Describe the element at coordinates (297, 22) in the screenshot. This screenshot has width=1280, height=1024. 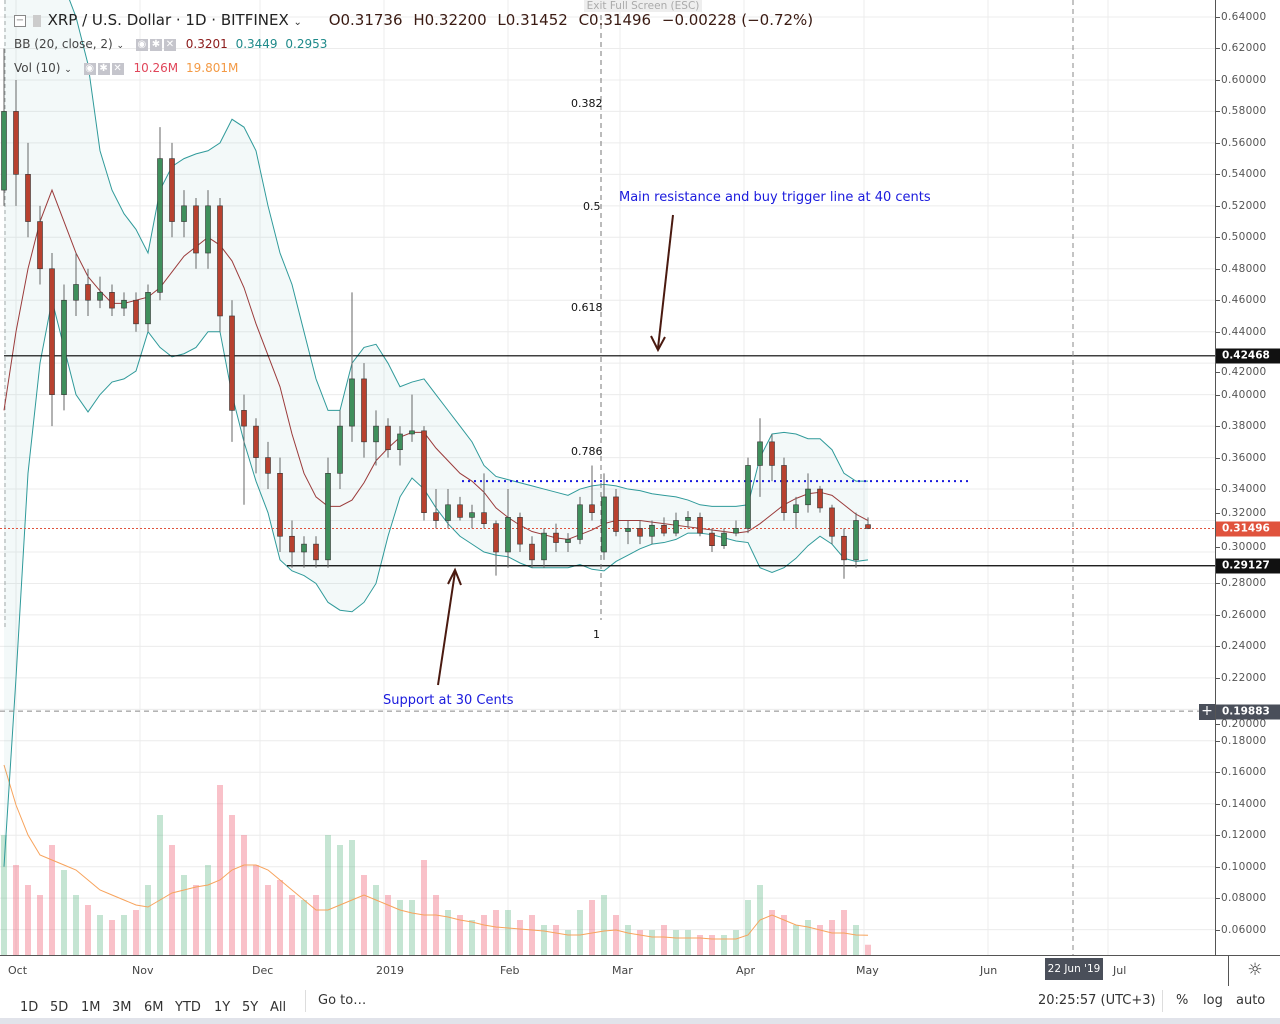
I see `symbol-dropdown-icon: ⌄` at that location.